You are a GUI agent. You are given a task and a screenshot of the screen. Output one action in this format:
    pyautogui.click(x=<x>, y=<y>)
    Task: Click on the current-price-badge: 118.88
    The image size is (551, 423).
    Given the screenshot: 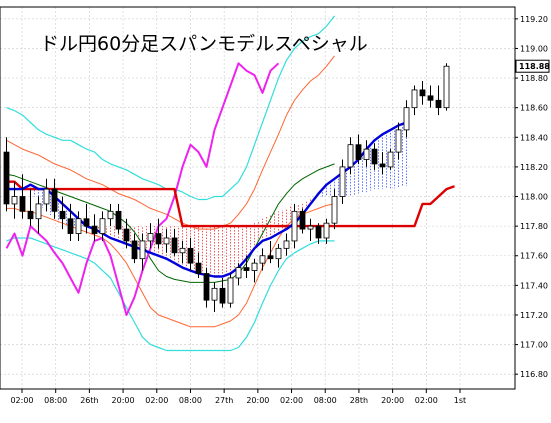 What is the action you would take?
    pyautogui.click(x=532, y=66)
    